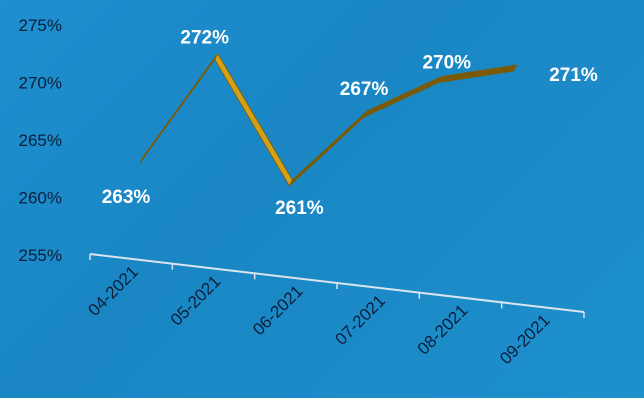  What do you see at coordinates (443, 330) in the screenshot?
I see `x-tick-label: 08-2021` at bounding box center [443, 330].